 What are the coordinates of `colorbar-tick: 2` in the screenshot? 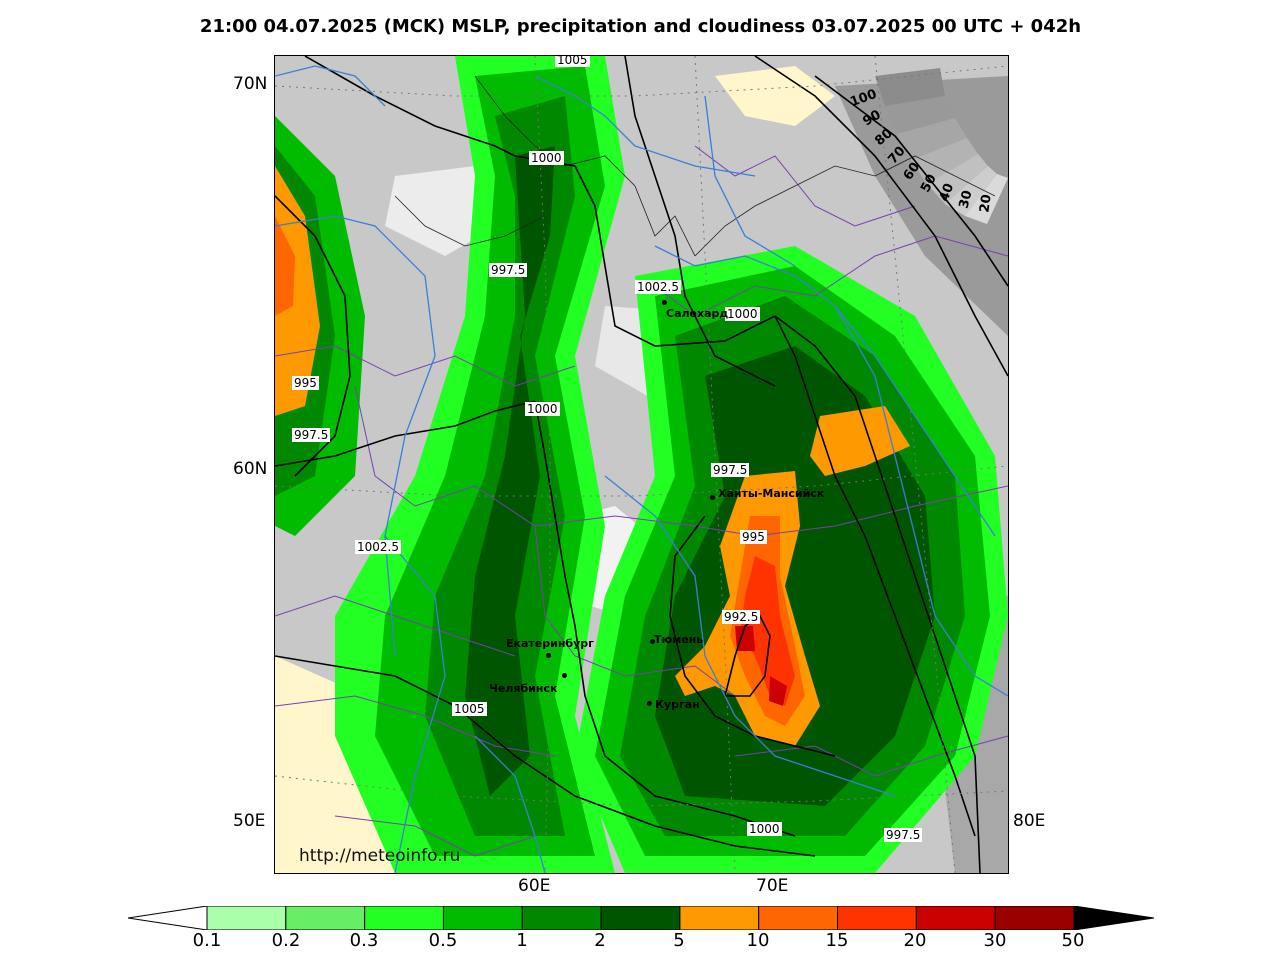 It's located at (600, 940).